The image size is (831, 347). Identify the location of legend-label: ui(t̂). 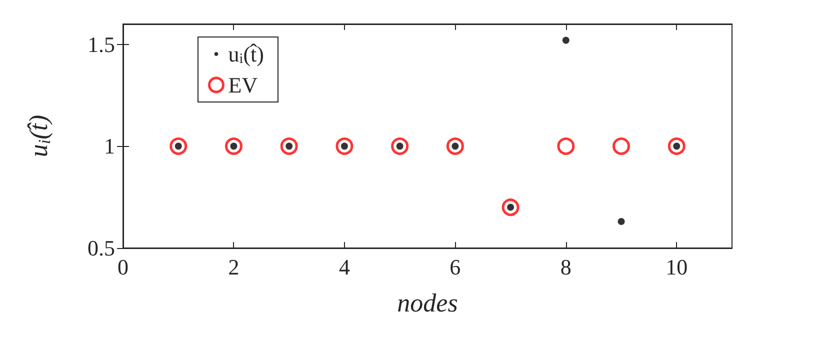
(246, 54).